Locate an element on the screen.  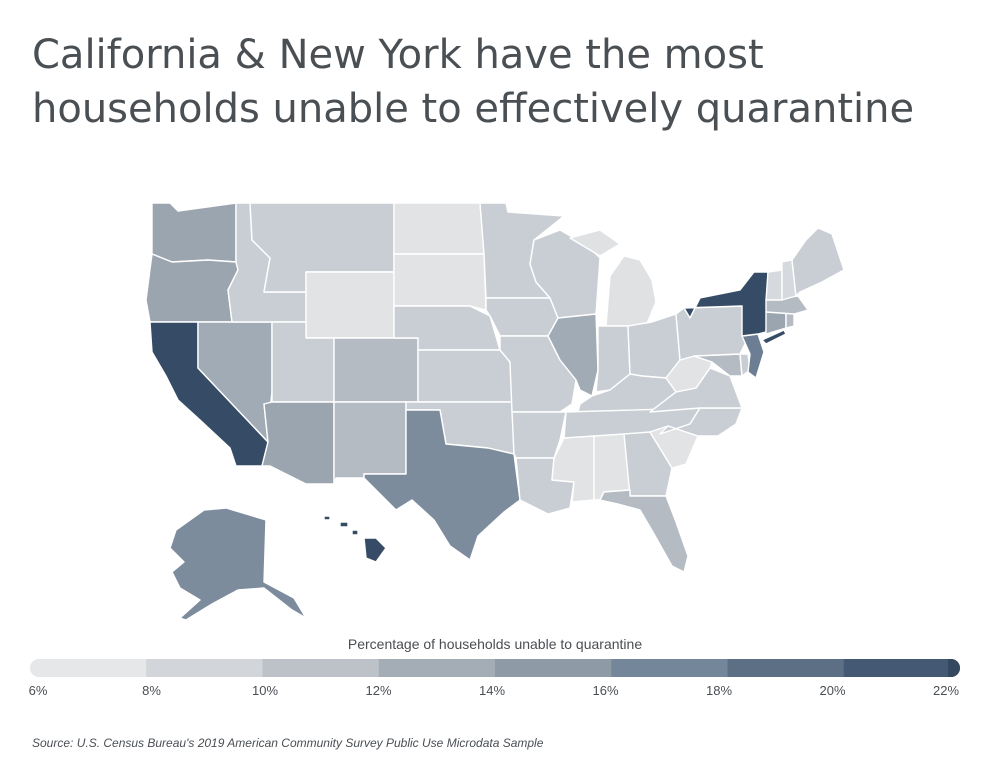
state-maine is located at coordinates (818, 262).